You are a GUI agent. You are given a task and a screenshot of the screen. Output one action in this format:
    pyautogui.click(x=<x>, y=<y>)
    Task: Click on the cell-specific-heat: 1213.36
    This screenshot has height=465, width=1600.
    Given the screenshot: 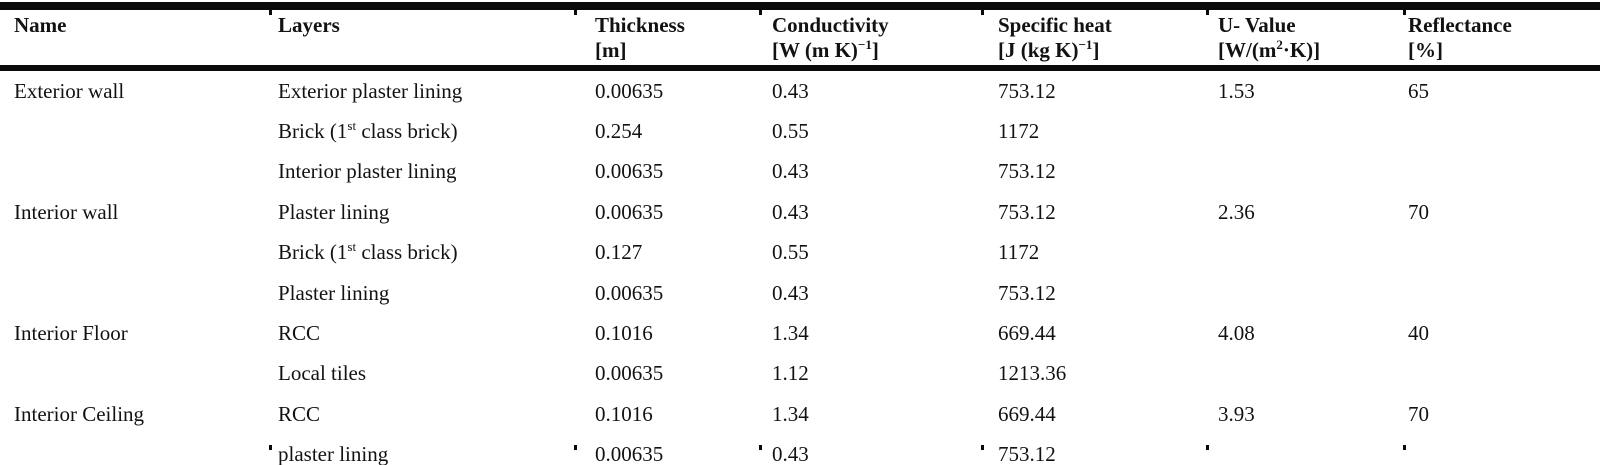 What is the action you would take?
    pyautogui.click(x=1032, y=373)
    